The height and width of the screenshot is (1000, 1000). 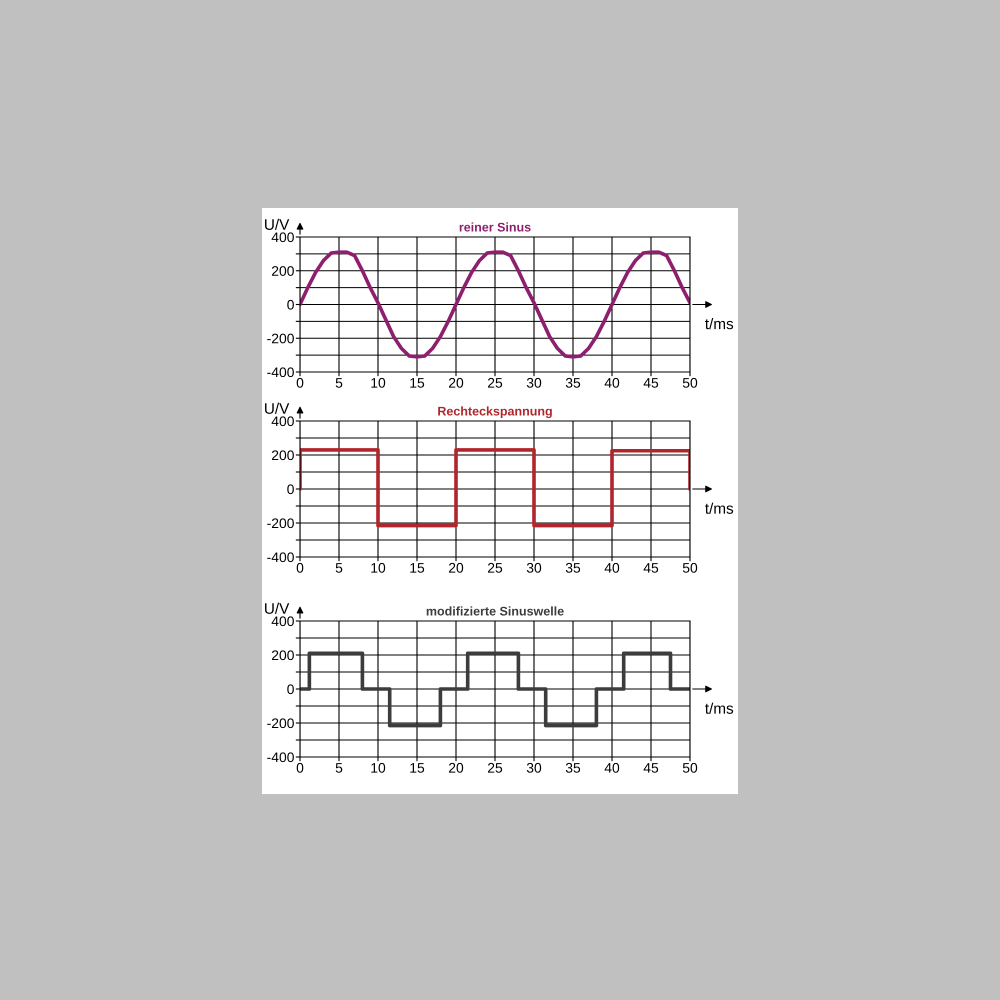 I want to click on chart-title: Rechteckspannung, so click(x=495, y=412).